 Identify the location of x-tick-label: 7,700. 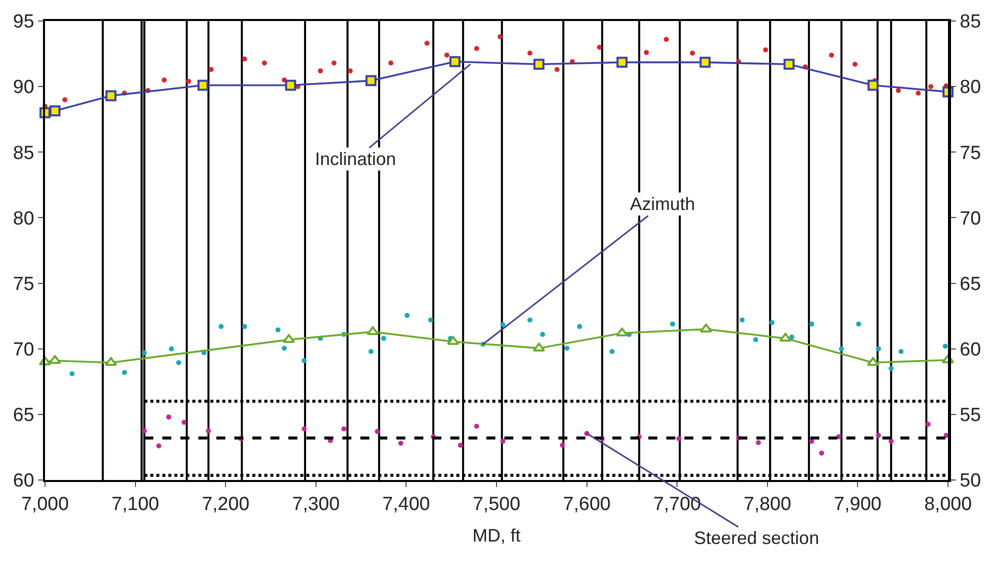
(677, 504).